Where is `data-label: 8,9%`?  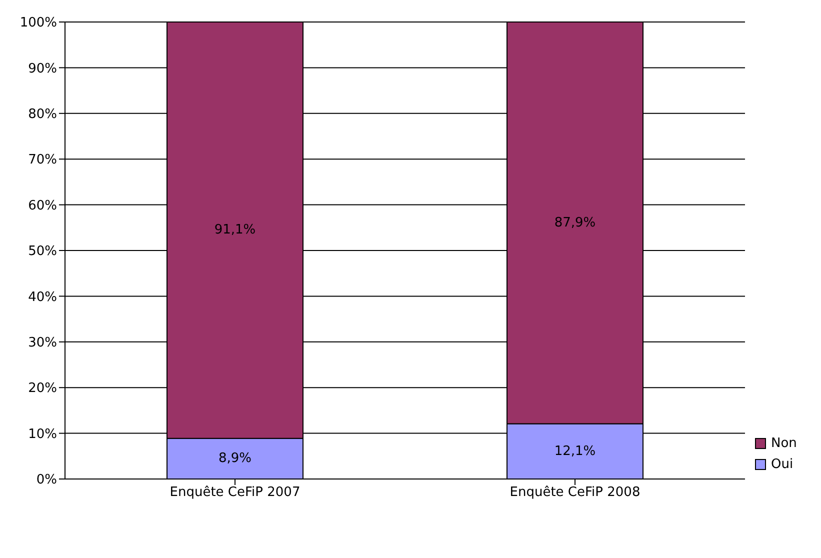 data-label: 8,9% is located at coordinates (235, 458).